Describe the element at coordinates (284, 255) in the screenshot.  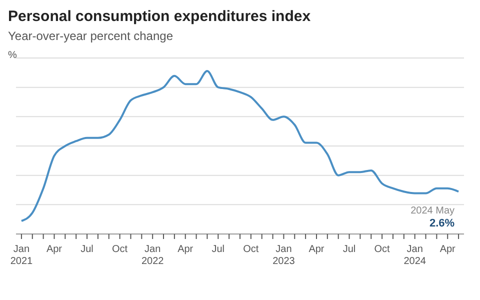
I see `x-tick-label: Jan 2023` at that location.